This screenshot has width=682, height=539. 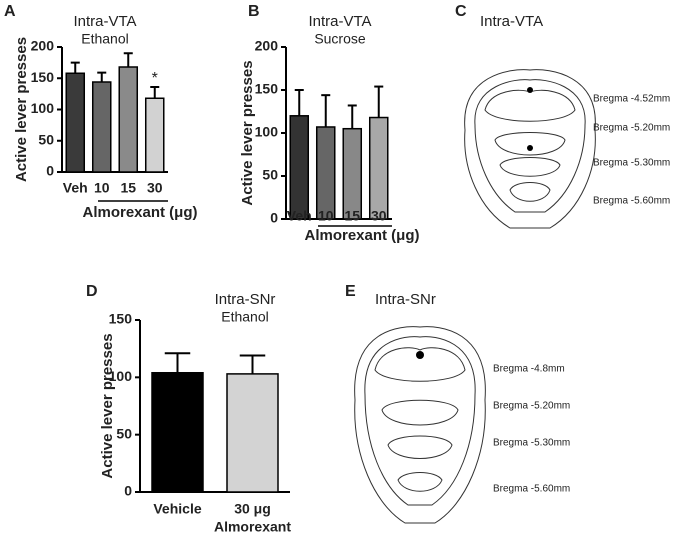 I want to click on diagram-title: Intra-VTA, so click(x=511, y=21).